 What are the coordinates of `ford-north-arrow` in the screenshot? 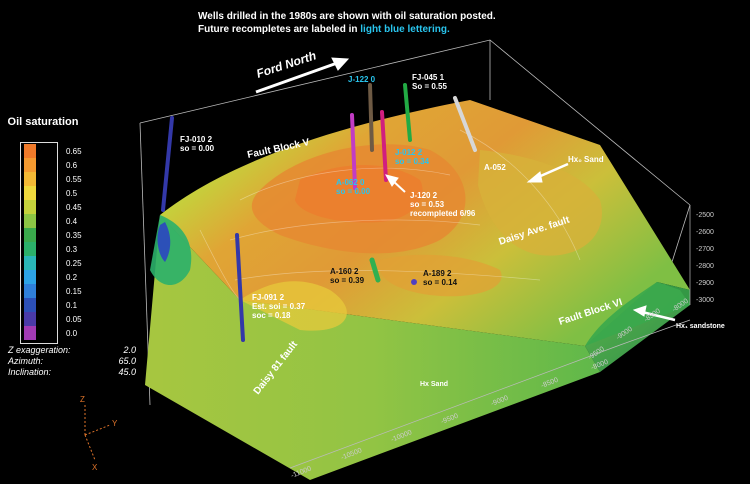 It's located at (298, 77).